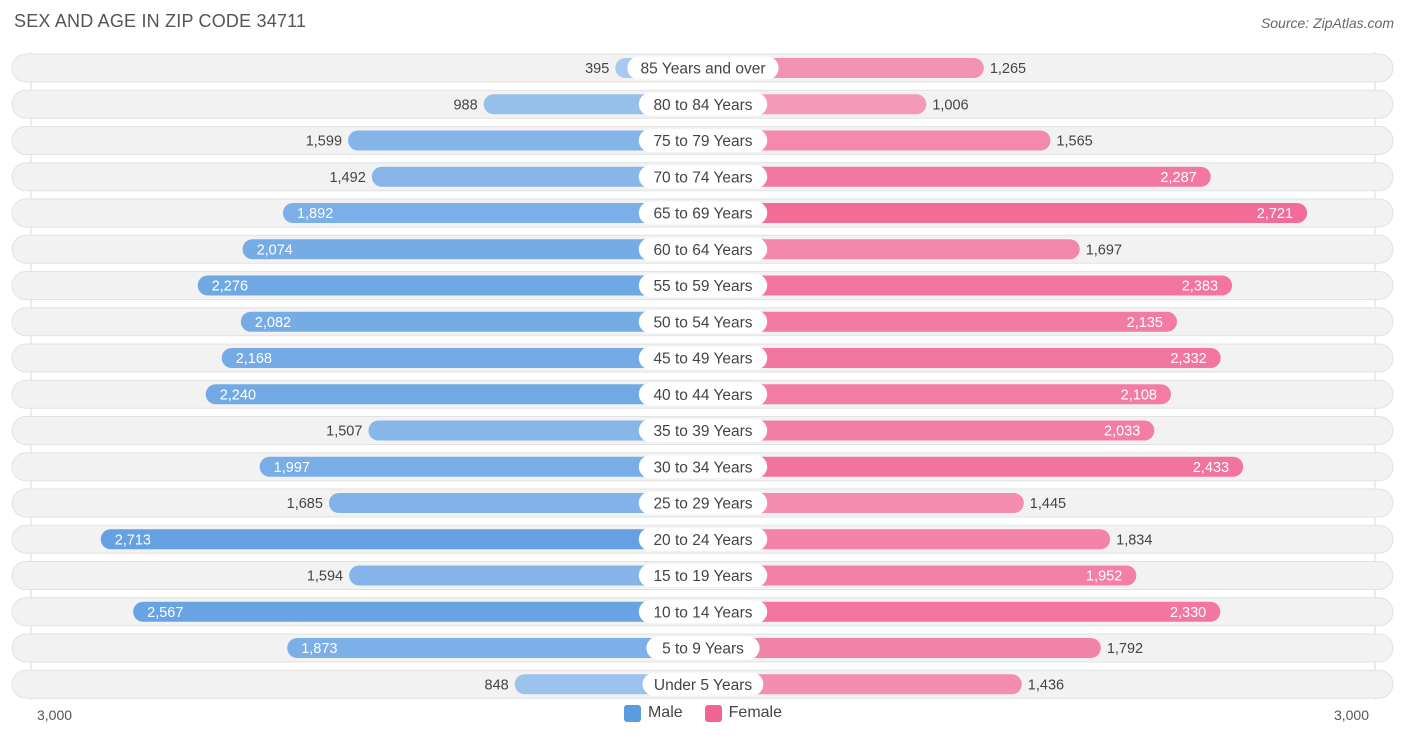 The height and width of the screenshot is (740, 1406). What do you see at coordinates (702, 286) in the screenshot?
I see `category-label: 55 to 59 Years` at bounding box center [702, 286].